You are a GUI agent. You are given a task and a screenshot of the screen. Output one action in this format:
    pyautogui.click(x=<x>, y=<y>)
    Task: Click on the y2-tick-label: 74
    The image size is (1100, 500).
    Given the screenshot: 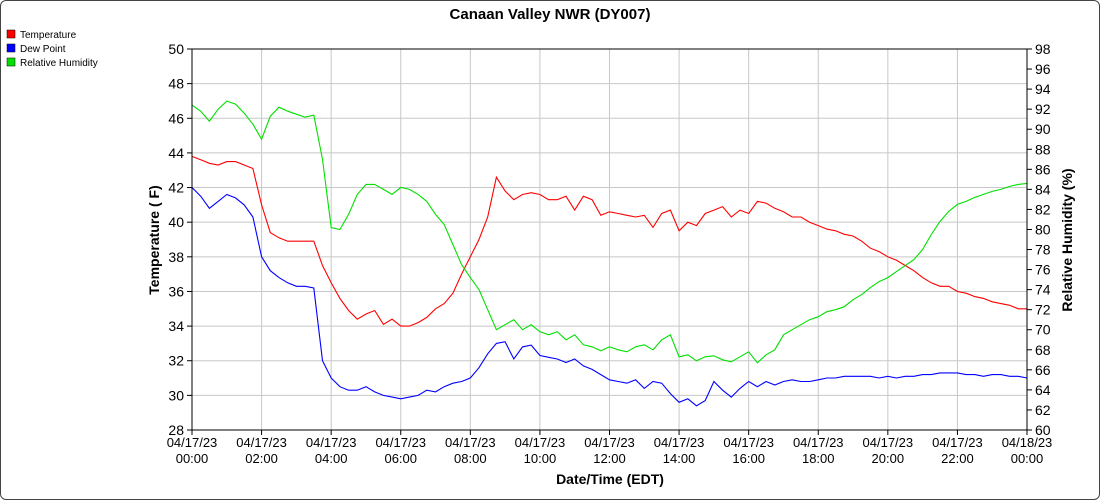 What is the action you would take?
    pyautogui.click(x=1043, y=290)
    